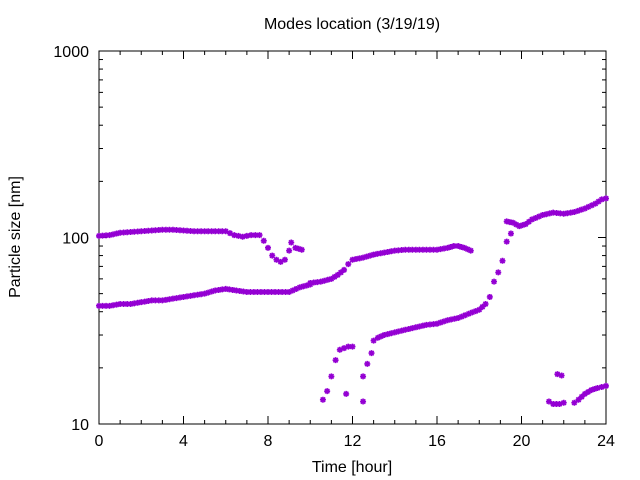  Describe the element at coordinates (606, 441) in the screenshot. I see `x-tick-label: 24` at that location.